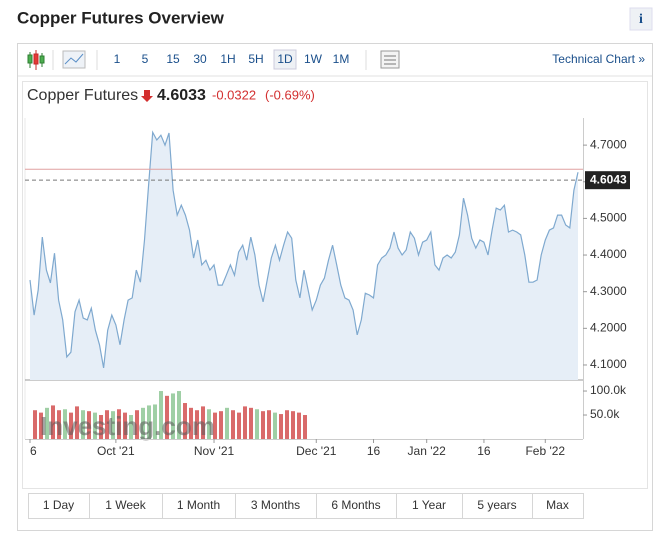 Image resolution: width=663 pixels, height=544 pixels. I want to click on info-button, so click(641, 19).